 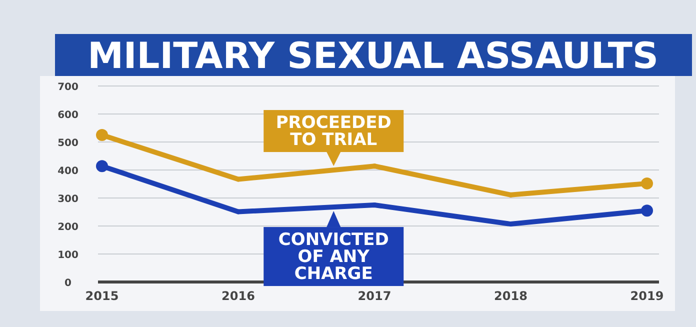 What do you see at coordinates (375, 296) in the screenshot?
I see `x-tick-label: 2017` at bounding box center [375, 296].